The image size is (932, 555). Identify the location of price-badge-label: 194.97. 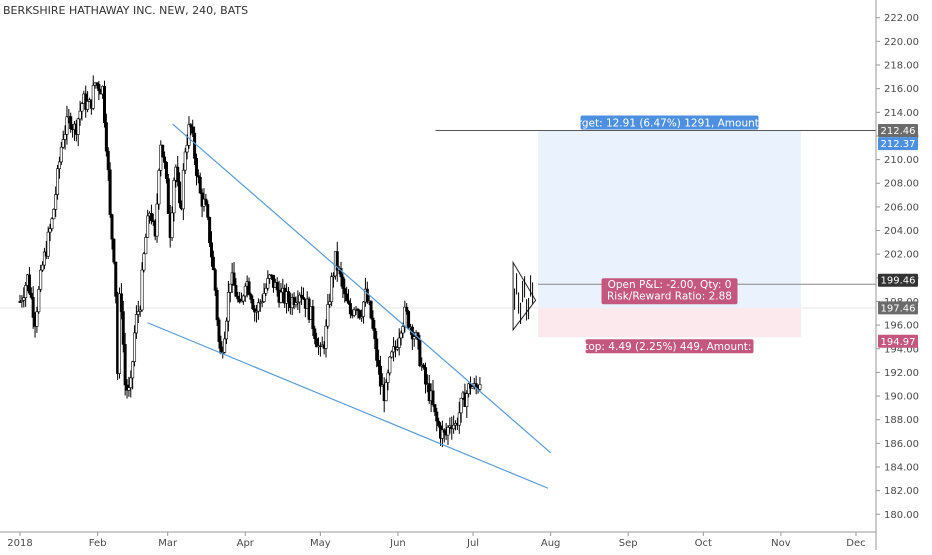
(898, 342).